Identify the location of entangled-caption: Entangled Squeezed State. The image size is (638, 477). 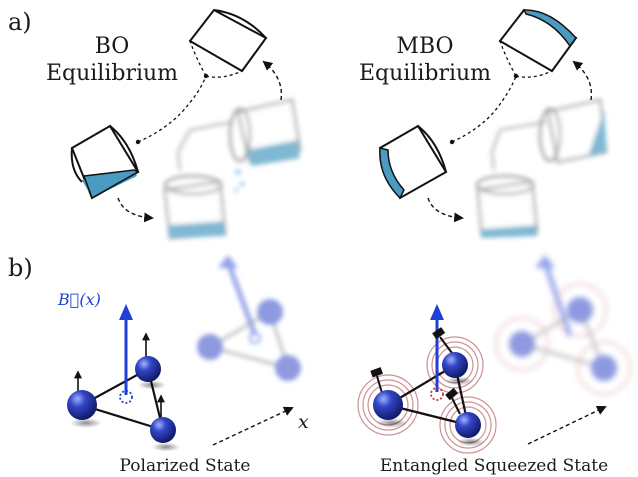
(494, 466).